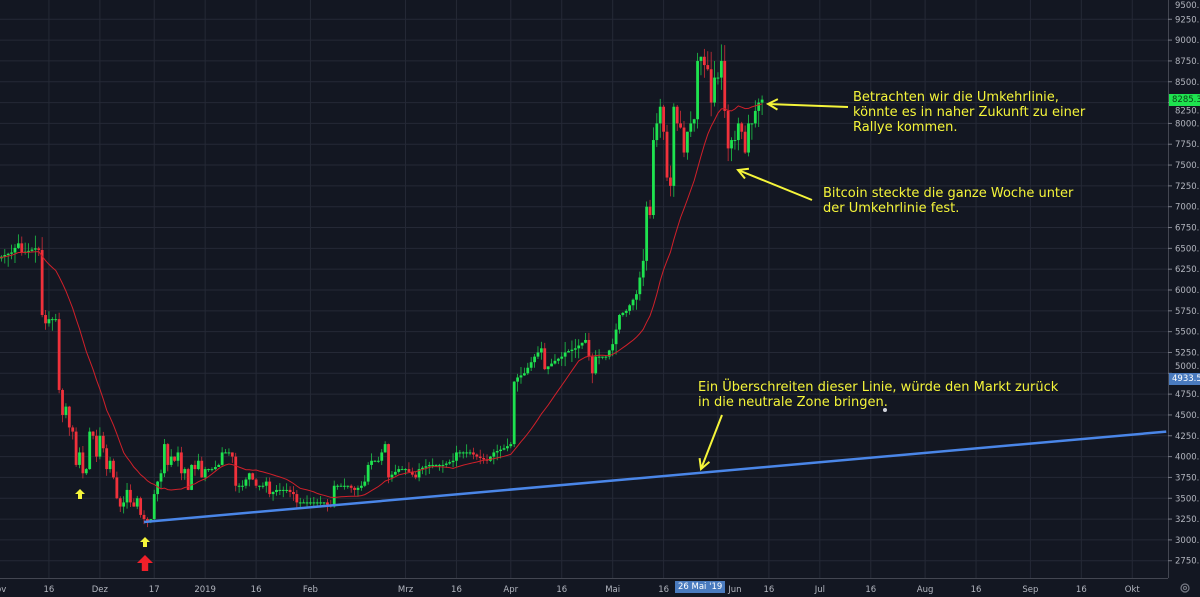  Describe the element at coordinates (1187, 395) in the screenshot. I see `price-tick-label: 4750.0` at that location.